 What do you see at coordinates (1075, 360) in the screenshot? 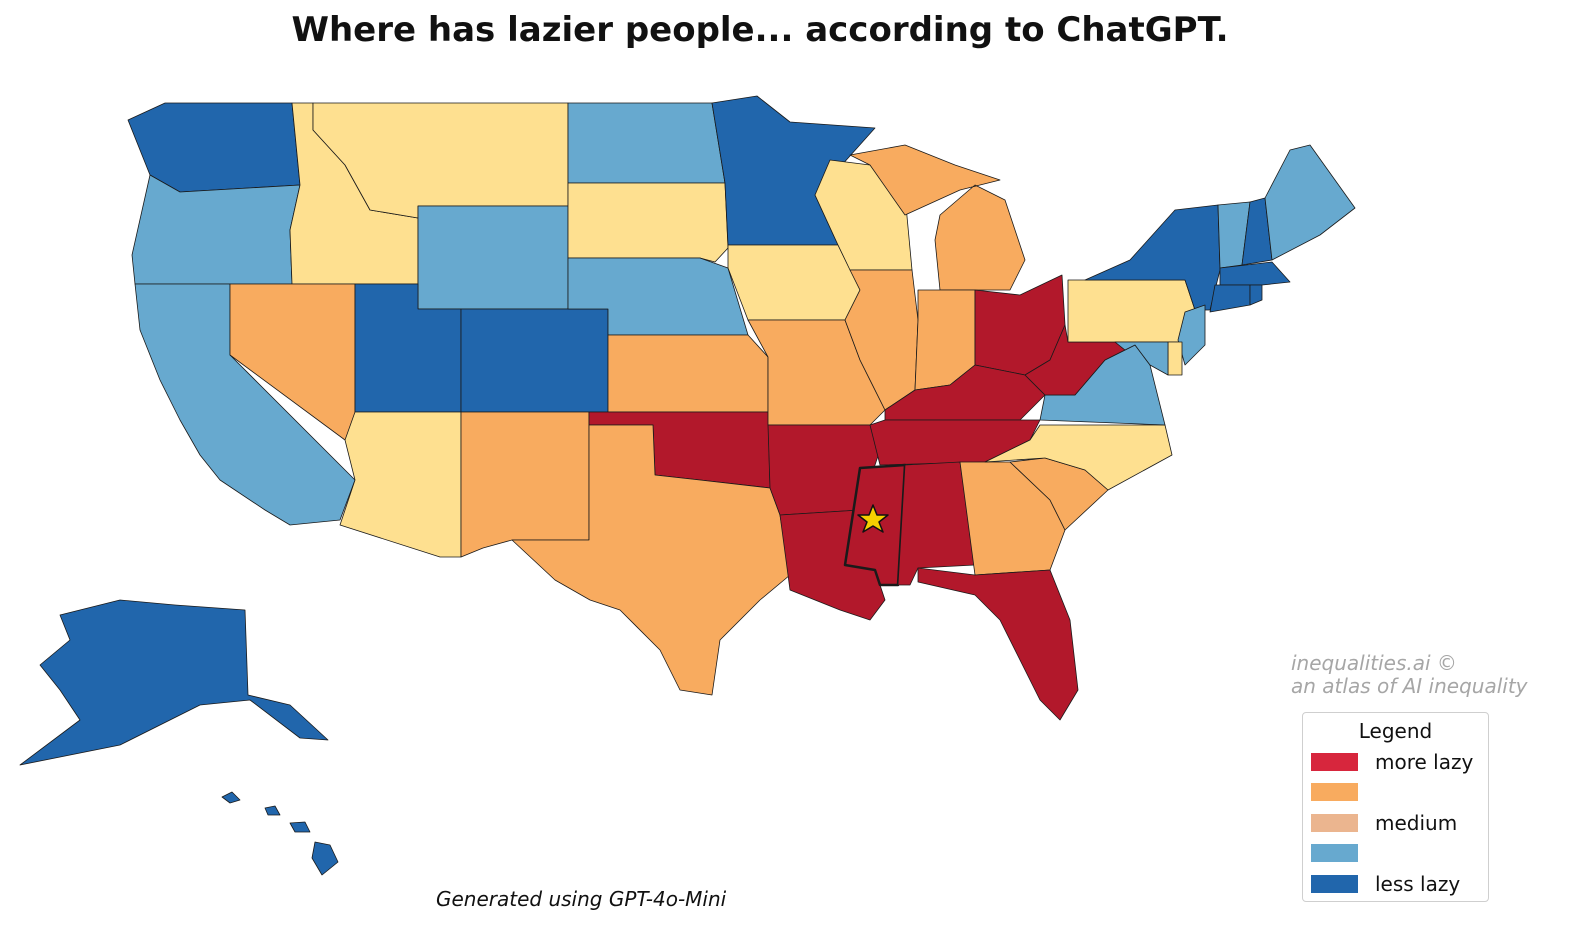
I see `state-west-virginia` at bounding box center [1075, 360].